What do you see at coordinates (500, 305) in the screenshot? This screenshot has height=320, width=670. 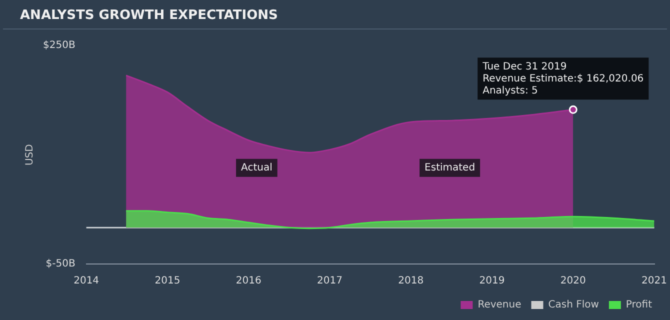 I see `legend-label: Revenue` at bounding box center [500, 305].